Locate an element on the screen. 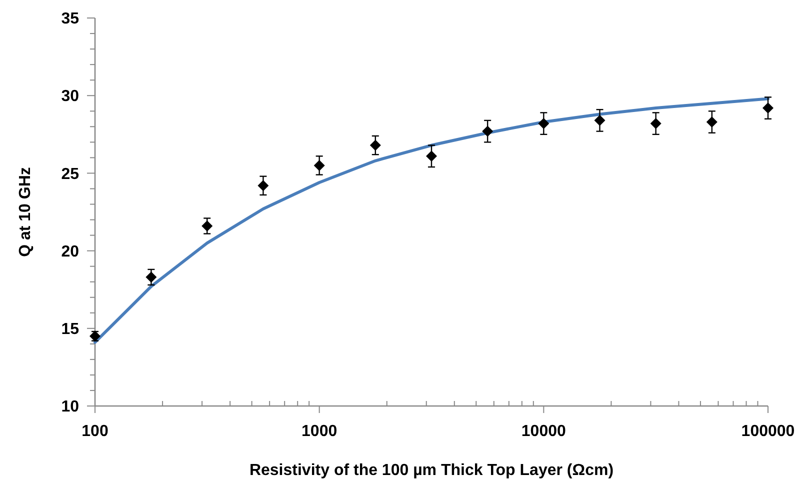 This screenshot has width=812, height=495. x-tick-label: 100 is located at coordinates (95, 431).